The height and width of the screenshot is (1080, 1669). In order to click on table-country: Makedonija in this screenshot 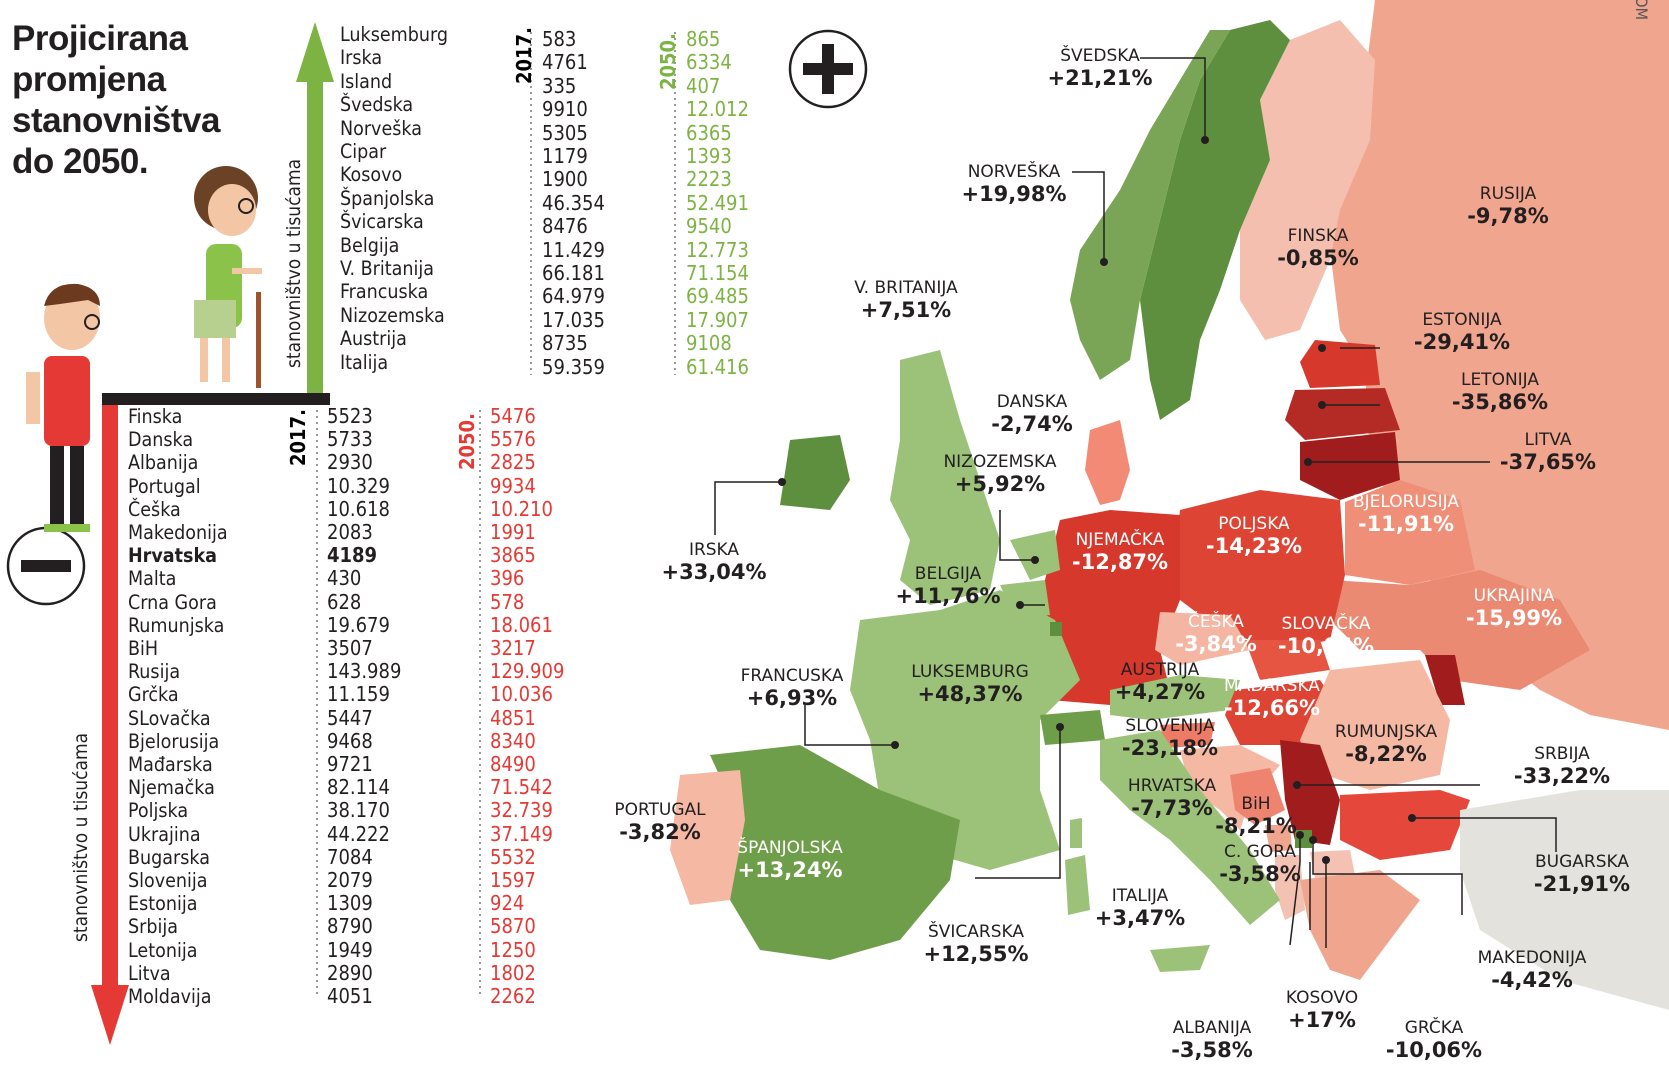, I will do `click(178, 532)`.